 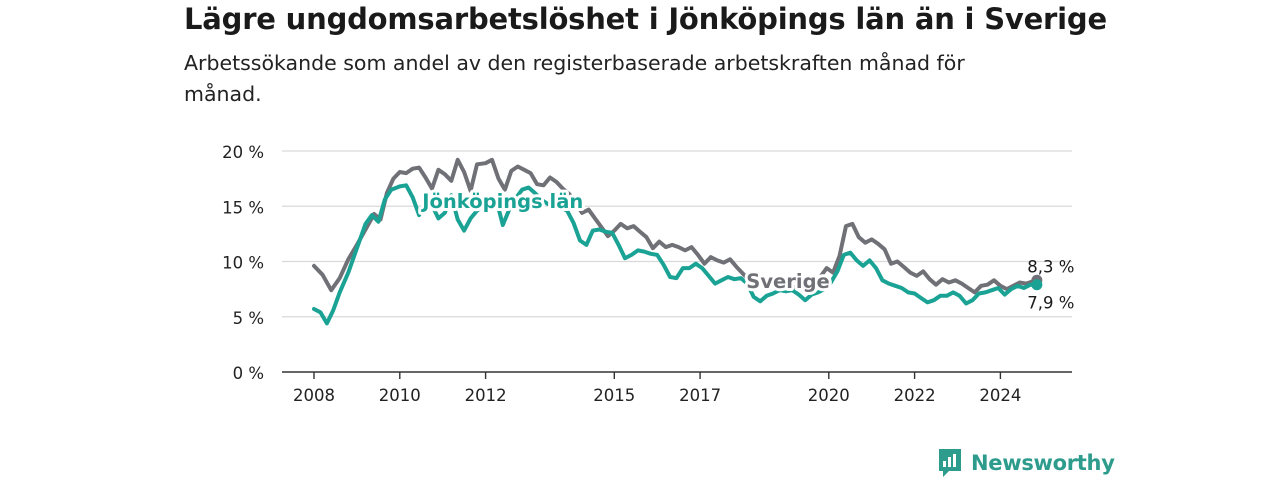 I want to click on y-tick-label: 20 %, so click(x=243, y=152).